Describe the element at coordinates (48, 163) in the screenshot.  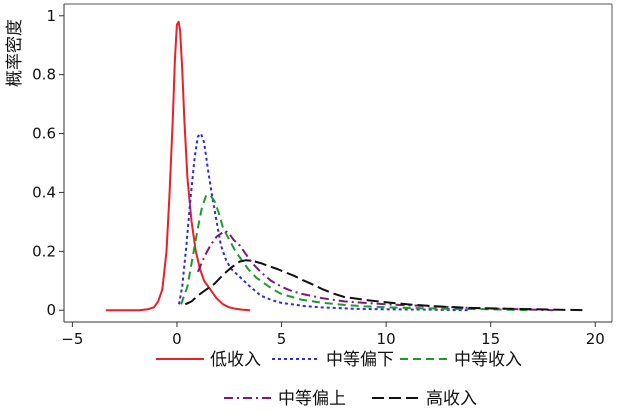
I see `y-axis-ticks: 0 0.2 0.4 0.6 0.8 1` at that location.